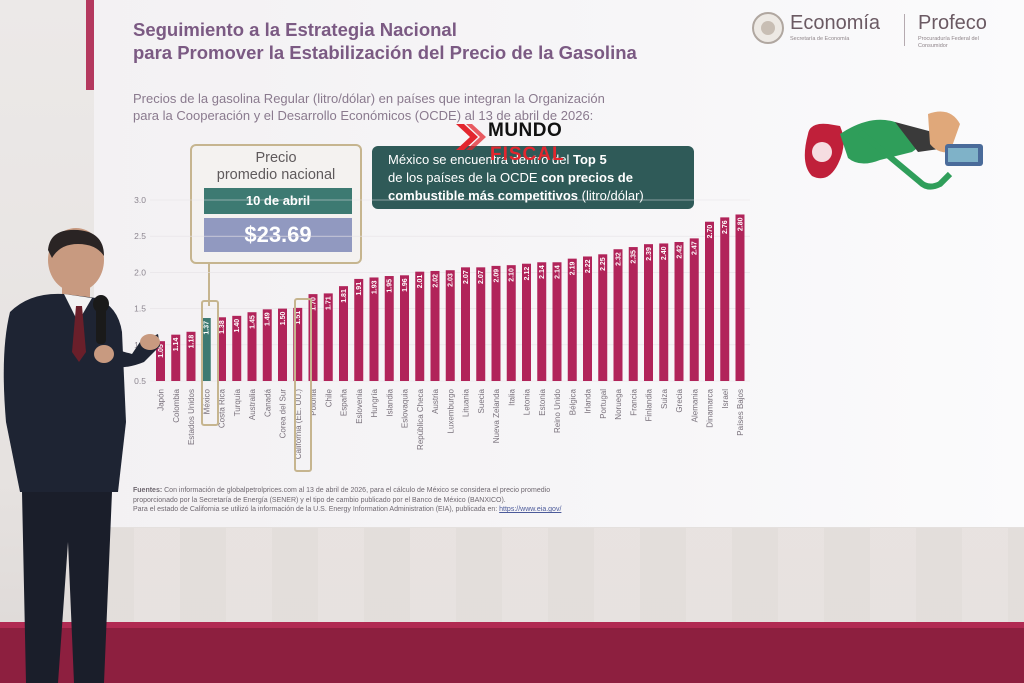 This screenshot has height=683, width=1024. Describe the element at coordinates (420, 282) in the screenshot. I see `bar-value-label: 2.01` at that location.